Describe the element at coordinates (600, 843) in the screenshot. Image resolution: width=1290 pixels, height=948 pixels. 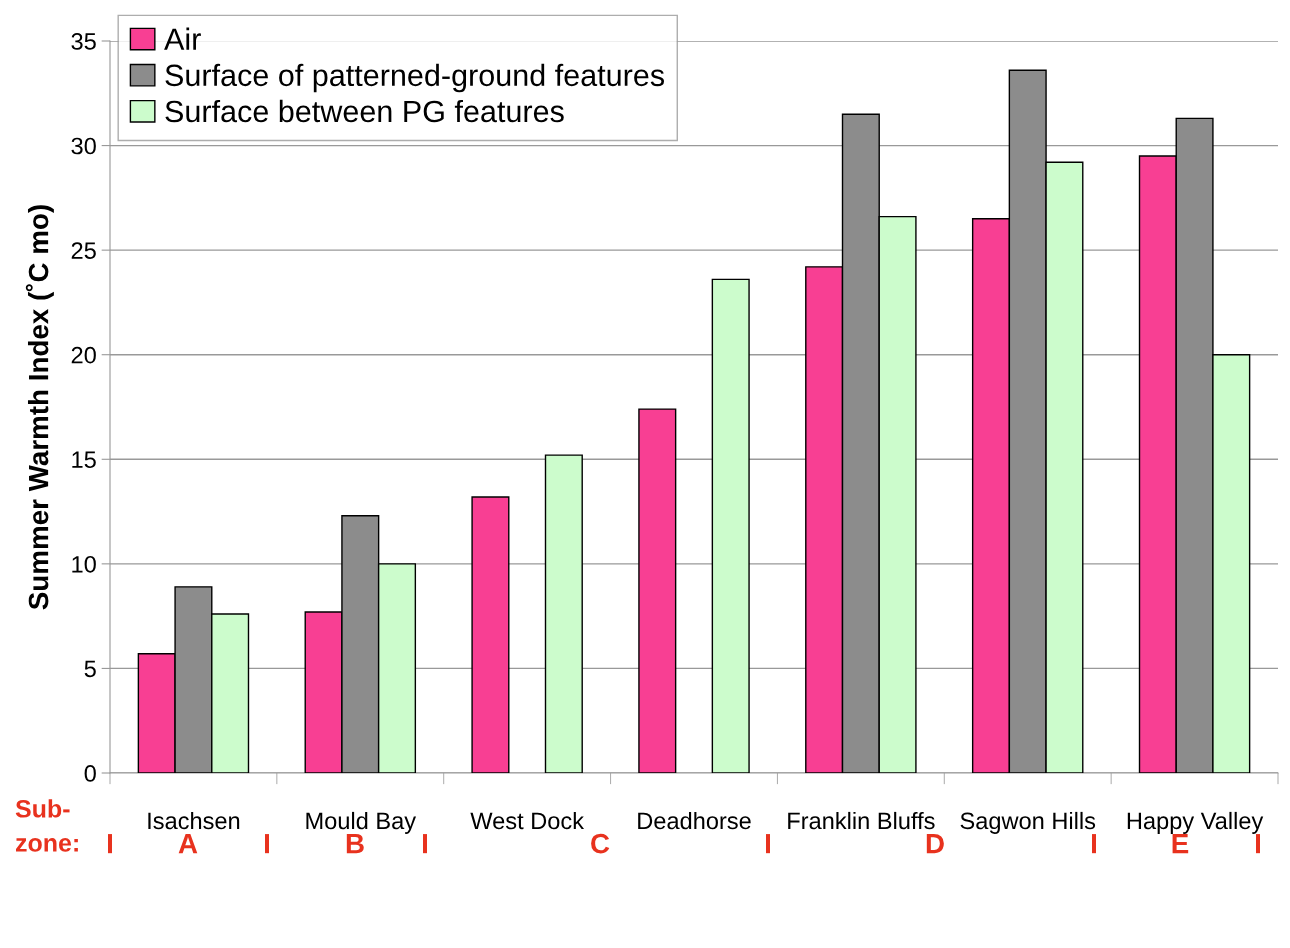
I see `text: C` at that location.